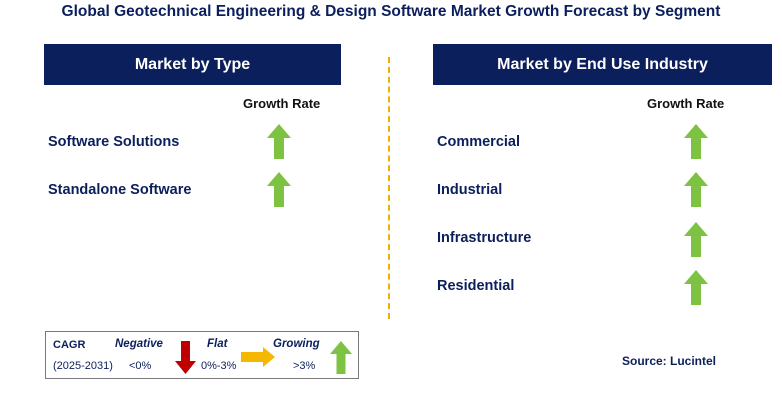  Describe the element at coordinates (282, 103) in the screenshot. I see `type-growth-rate-label: Growth Rate` at that location.